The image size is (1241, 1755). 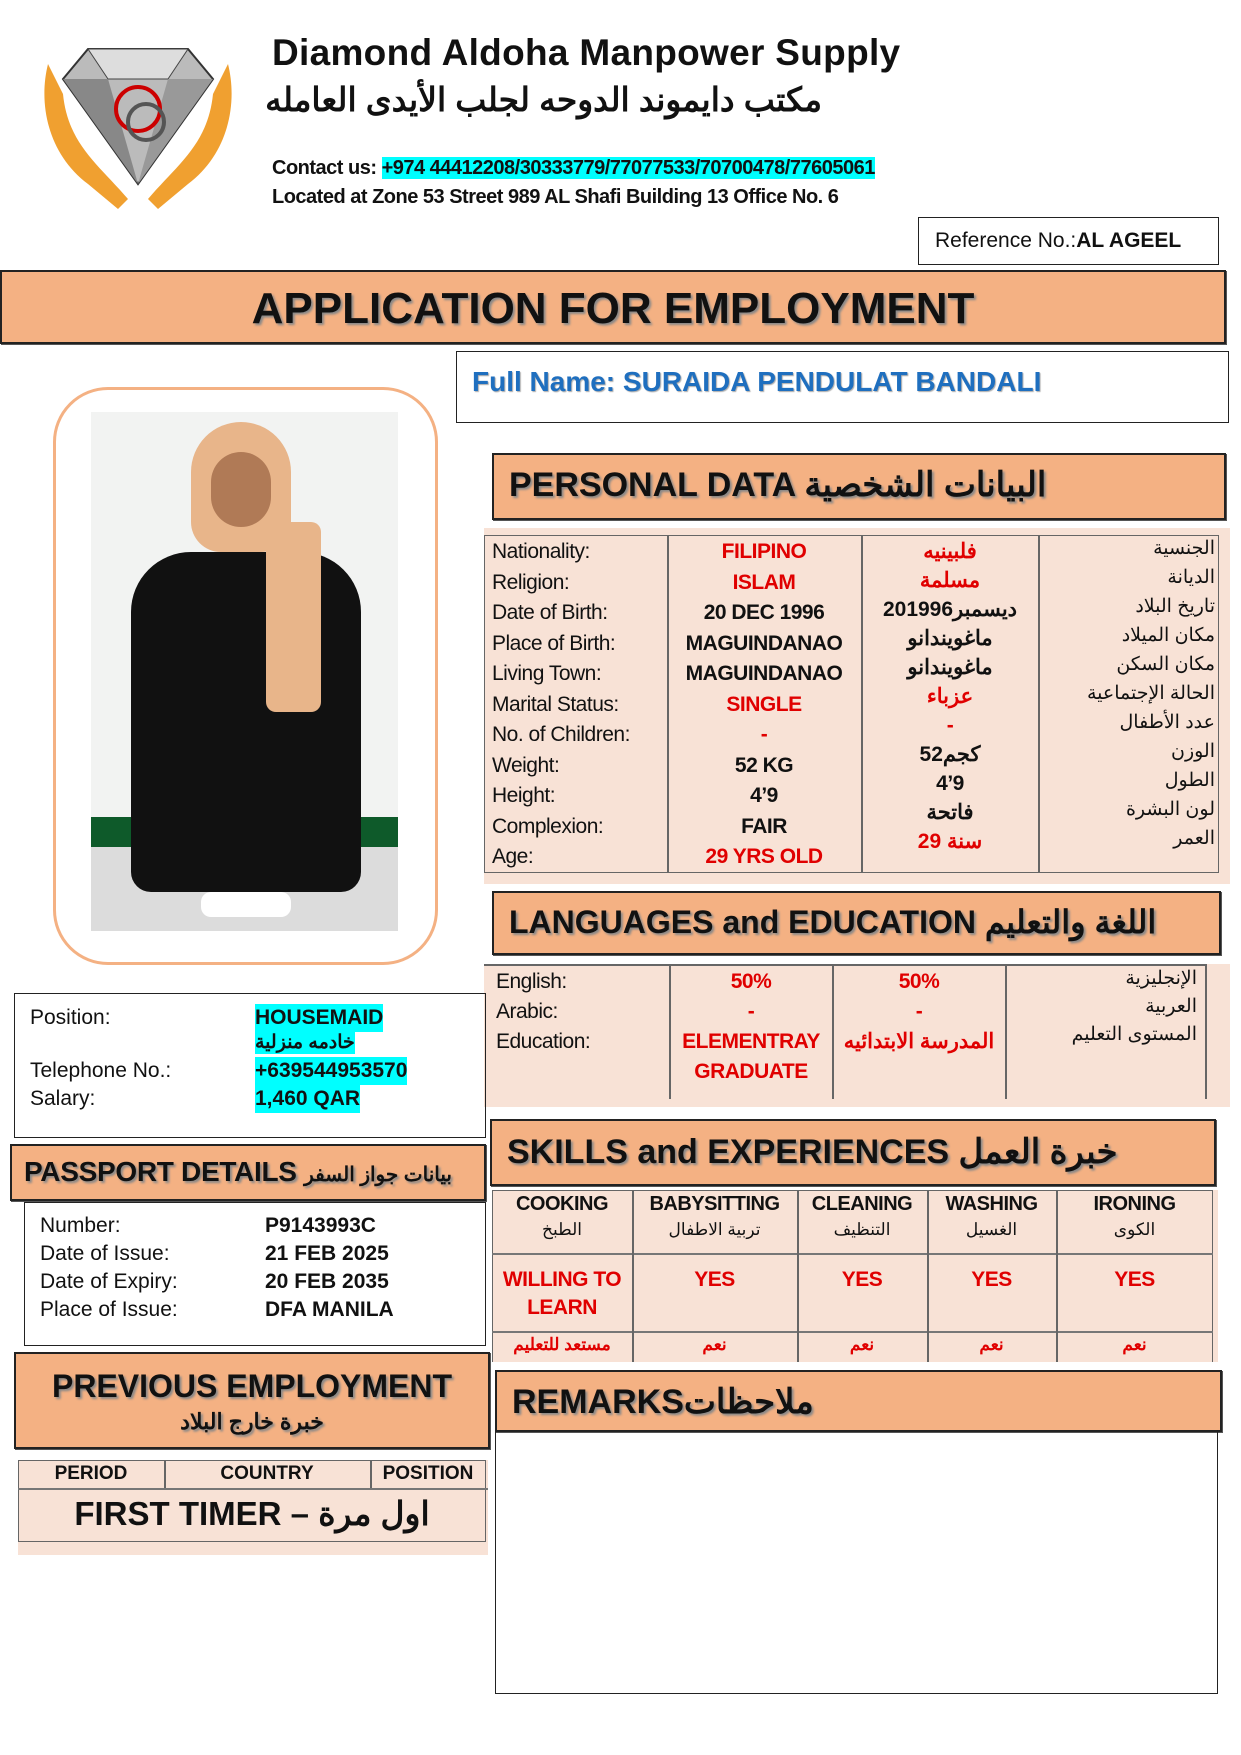 I want to click on phone-label: Telephone No.:, so click(x=101, y=1070).